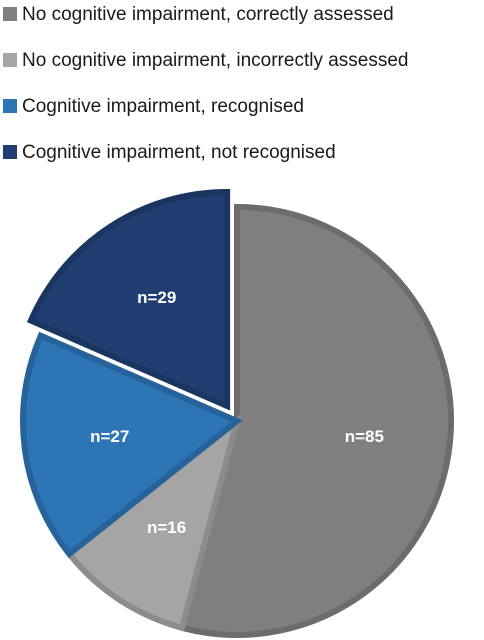  What do you see at coordinates (156, 297) in the screenshot?
I see `slice-label: n=29` at bounding box center [156, 297].